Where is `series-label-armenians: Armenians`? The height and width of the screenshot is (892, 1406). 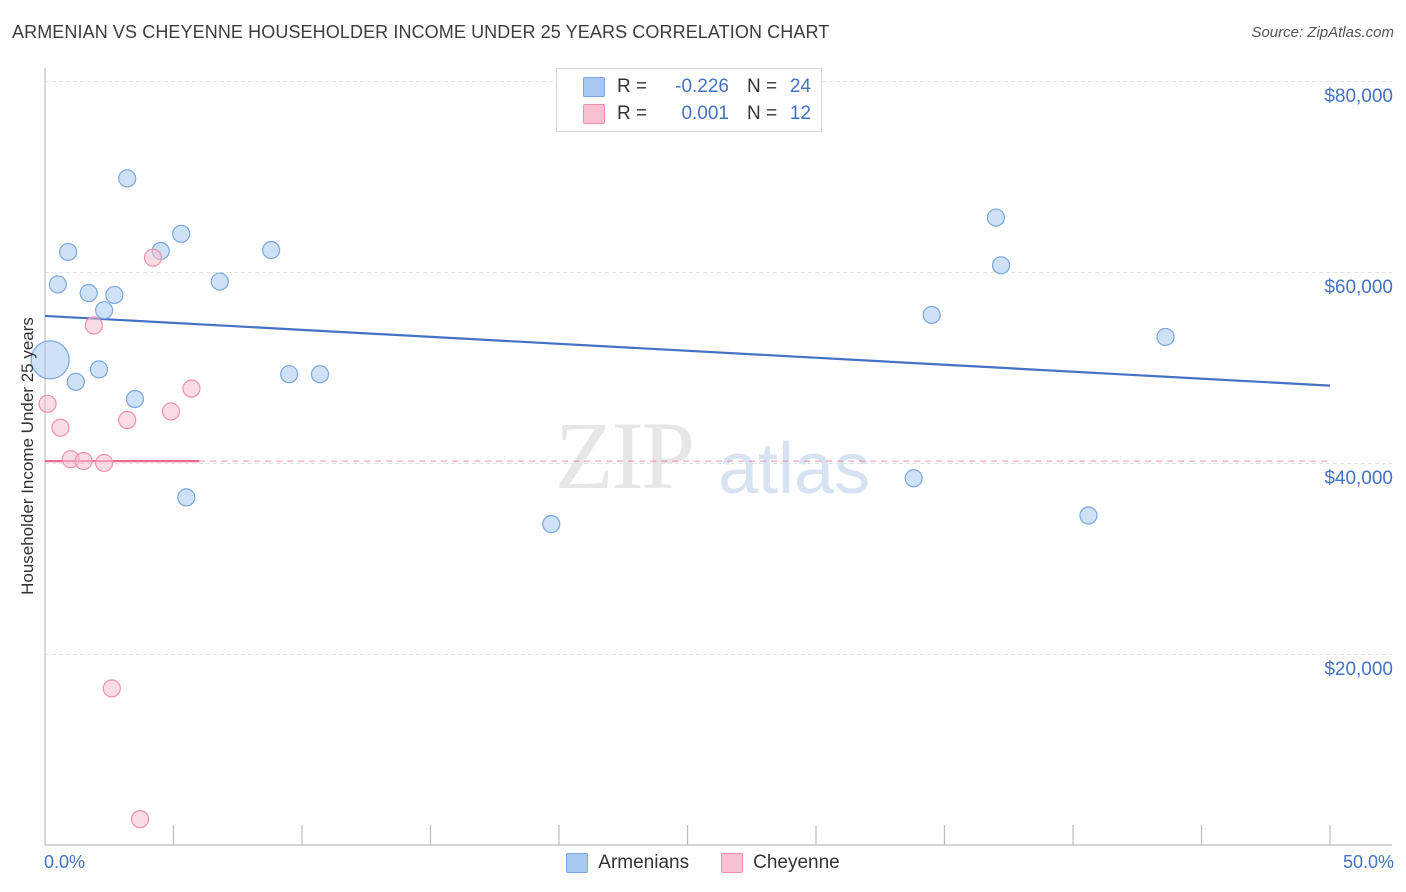
series-label-armenians: Armenians is located at coordinates (644, 862).